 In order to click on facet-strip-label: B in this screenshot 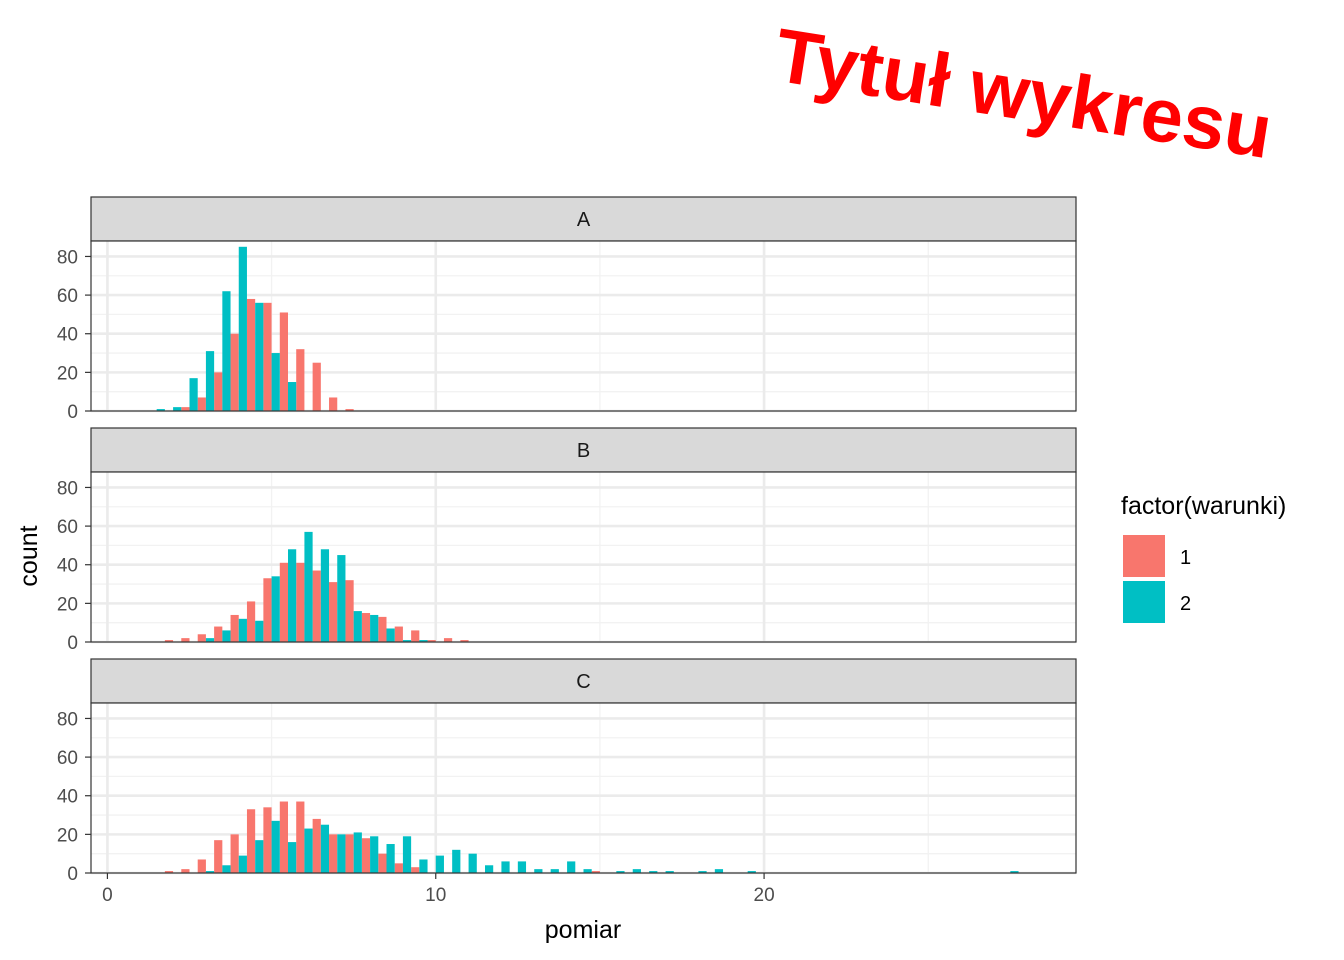, I will do `click(583, 451)`.